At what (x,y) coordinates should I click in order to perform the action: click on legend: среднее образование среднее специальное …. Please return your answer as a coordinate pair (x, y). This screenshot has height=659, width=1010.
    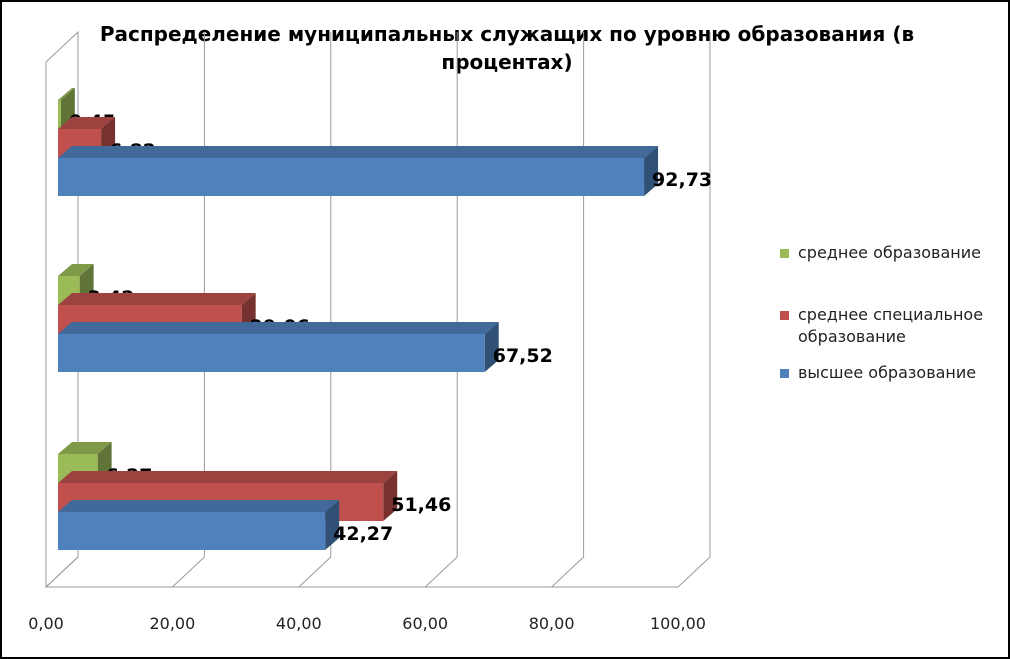
    Looking at the image, I should click on (890, 313).